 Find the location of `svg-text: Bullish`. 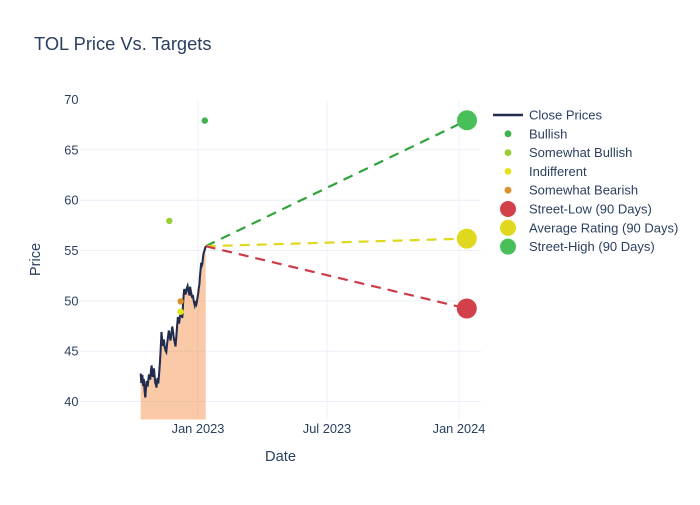

svg-text: Bullish is located at coordinates (548, 133).